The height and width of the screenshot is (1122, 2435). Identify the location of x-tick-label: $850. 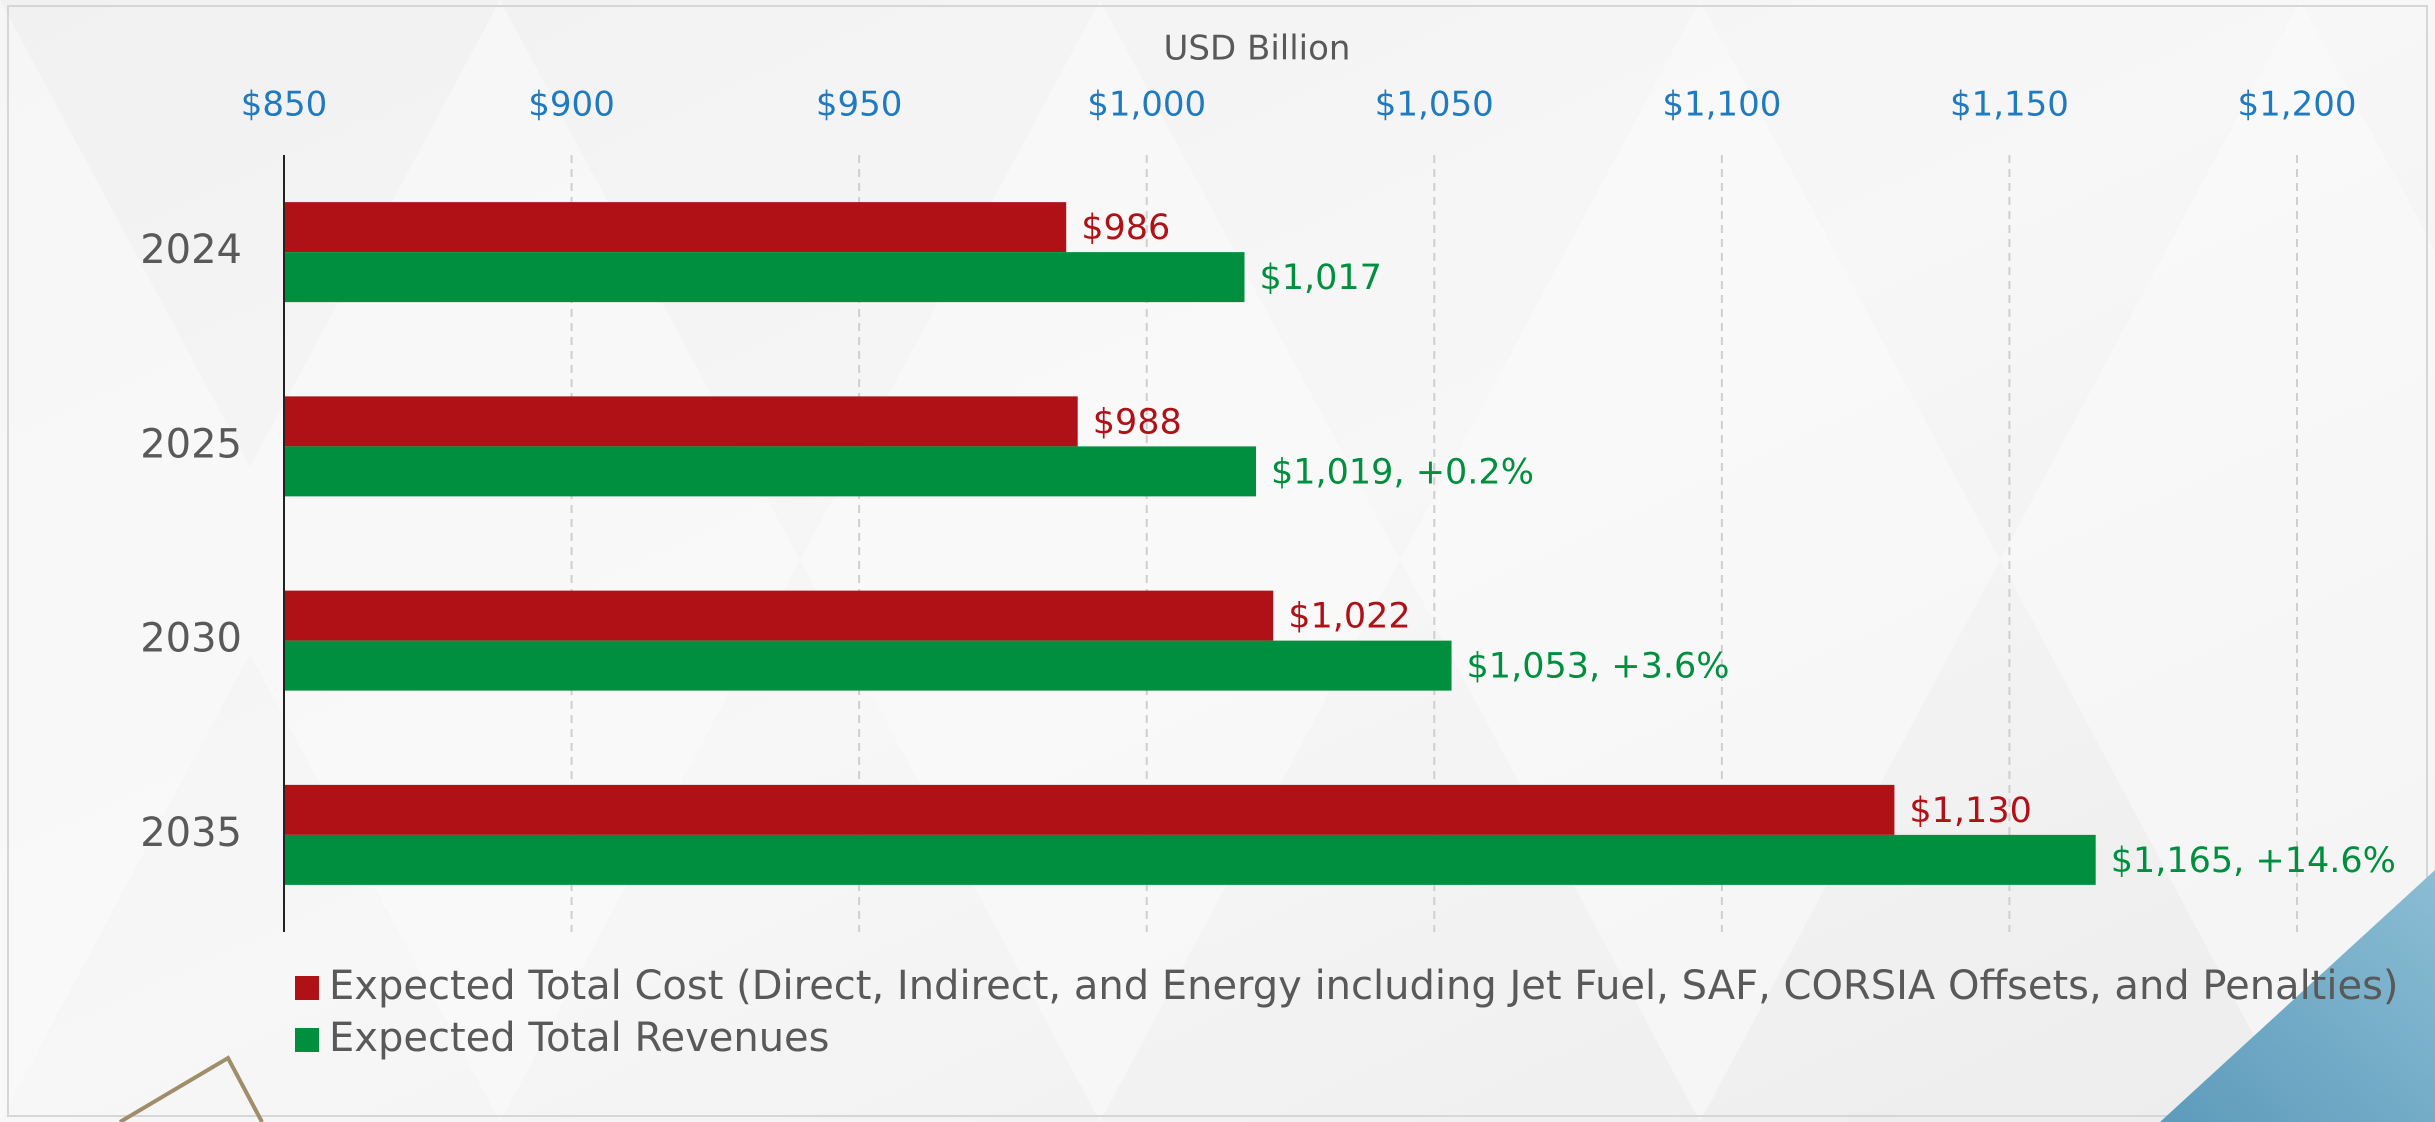
(284, 105).